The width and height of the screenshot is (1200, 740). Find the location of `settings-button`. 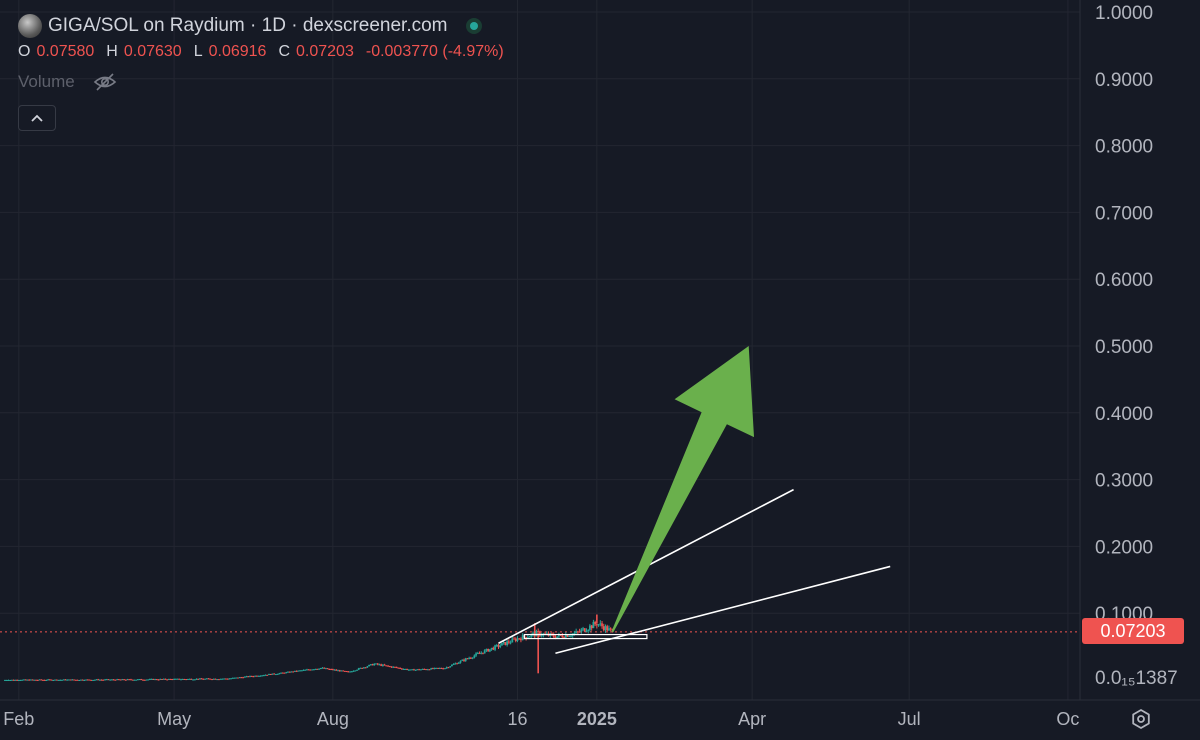

settings-button is located at coordinates (1141, 719).